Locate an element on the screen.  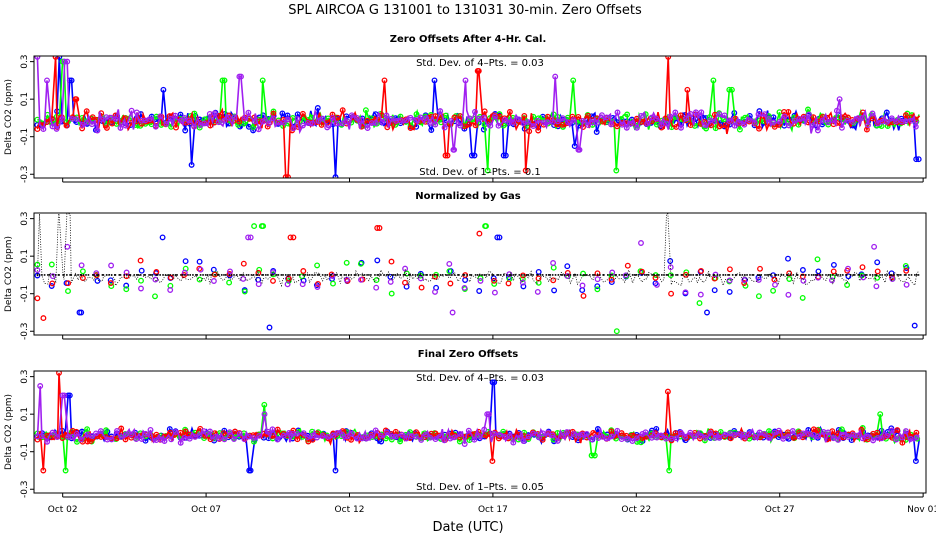
x-axis-label: Date (UTC) is located at coordinates (467, 527).